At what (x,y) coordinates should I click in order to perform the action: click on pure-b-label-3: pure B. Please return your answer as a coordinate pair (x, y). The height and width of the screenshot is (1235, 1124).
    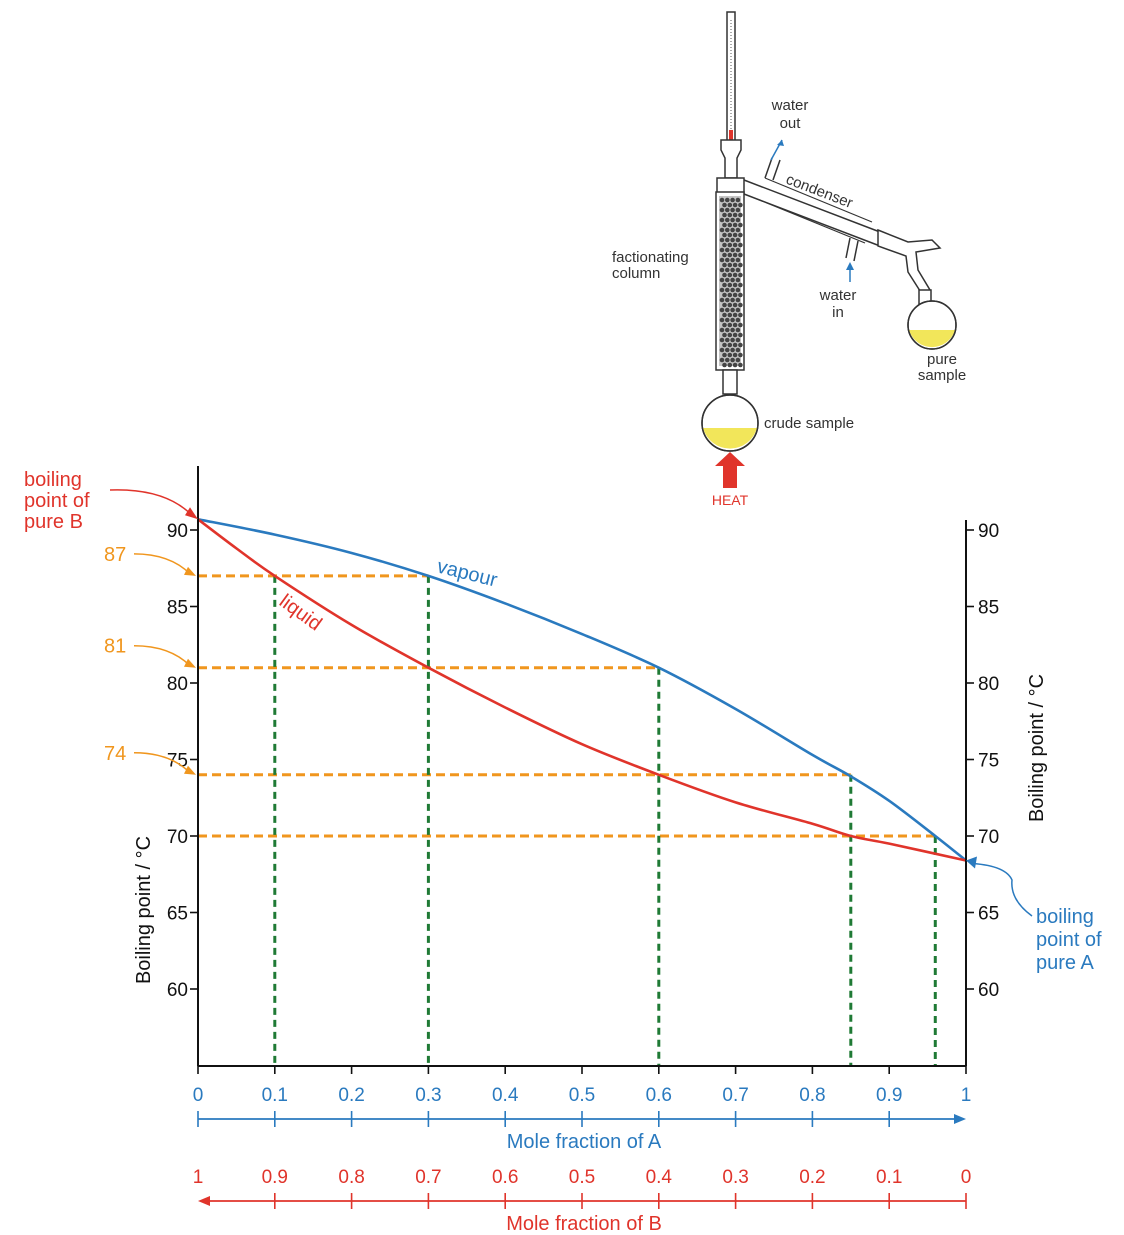
    Looking at the image, I should click on (53, 522).